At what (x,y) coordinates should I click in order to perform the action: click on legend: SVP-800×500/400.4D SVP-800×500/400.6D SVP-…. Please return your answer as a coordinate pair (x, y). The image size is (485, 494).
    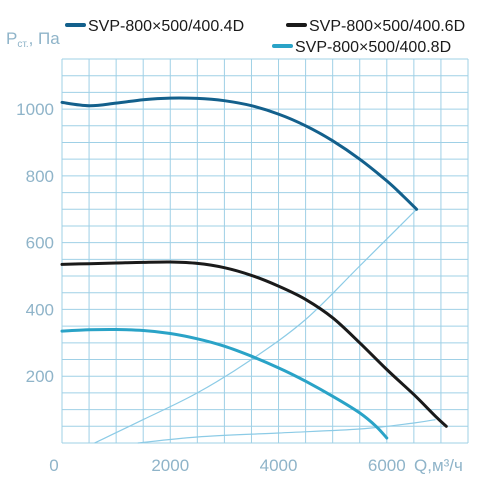
    Looking at the image, I should click on (265, 37).